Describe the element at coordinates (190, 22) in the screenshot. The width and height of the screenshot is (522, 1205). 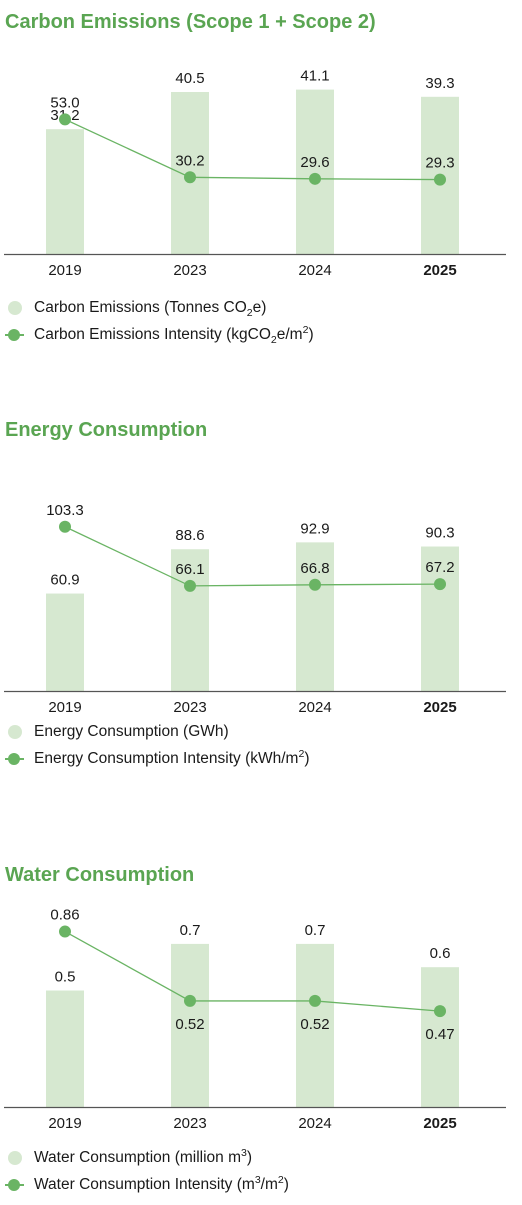
I see `chart-title: Carbon Emissions (Scope 1 + Scope 2)` at that location.